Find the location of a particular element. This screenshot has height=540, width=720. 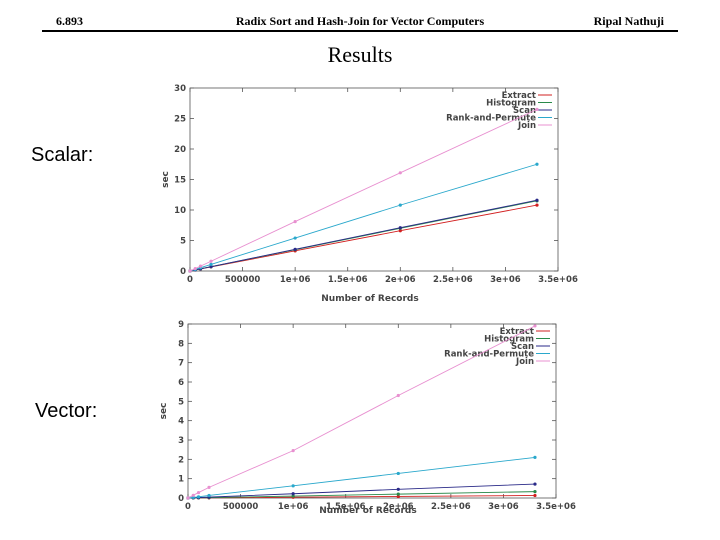

vector-y-tick-label: 3 is located at coordinates (181, 441).